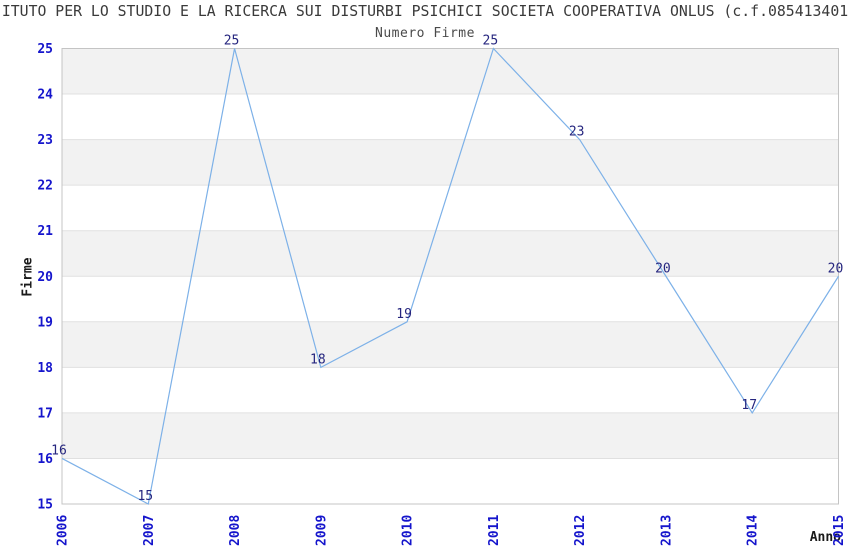 This screenshot has width=850, height=550. Describe the element at coordinates (749, 405) in the screenshot. I see `data-point-label: 17` at that location.